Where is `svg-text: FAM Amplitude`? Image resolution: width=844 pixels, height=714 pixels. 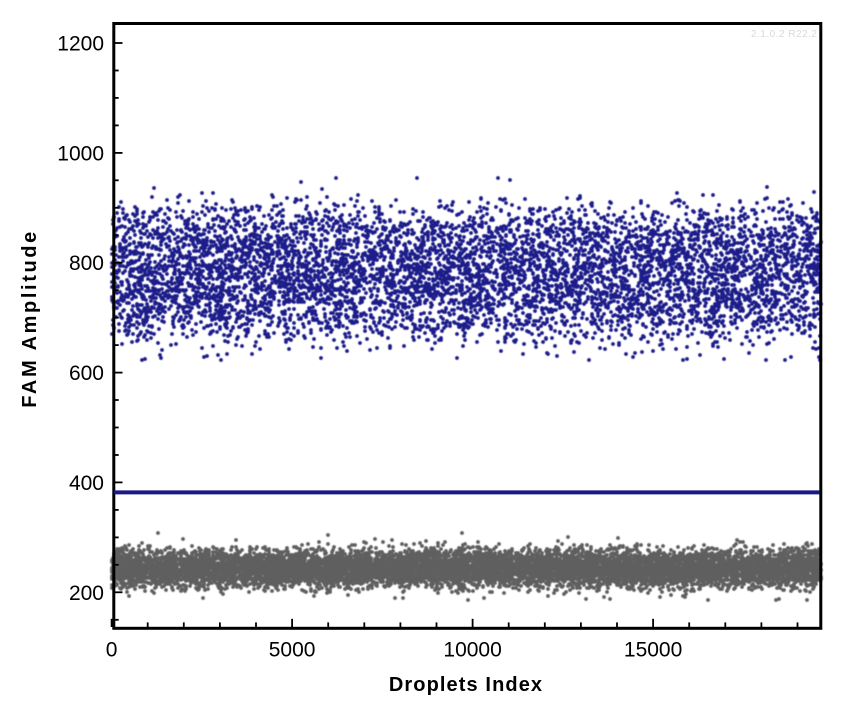
svg-text: FAM Amplitude is located at coordinates (30, 318).